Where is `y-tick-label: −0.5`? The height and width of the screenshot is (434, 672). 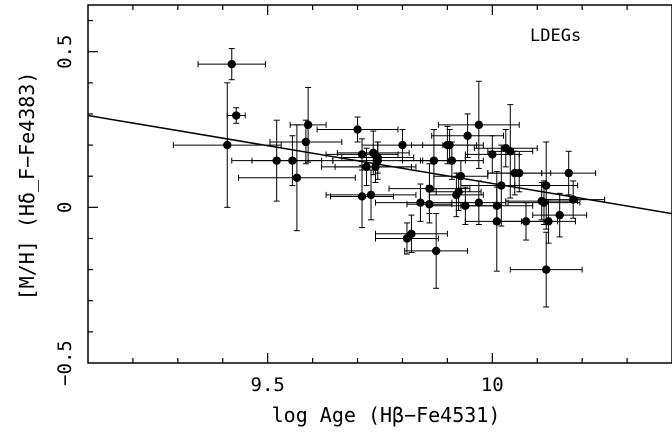
y-tick-label: −0.5 is located at coordinates (65, 363).